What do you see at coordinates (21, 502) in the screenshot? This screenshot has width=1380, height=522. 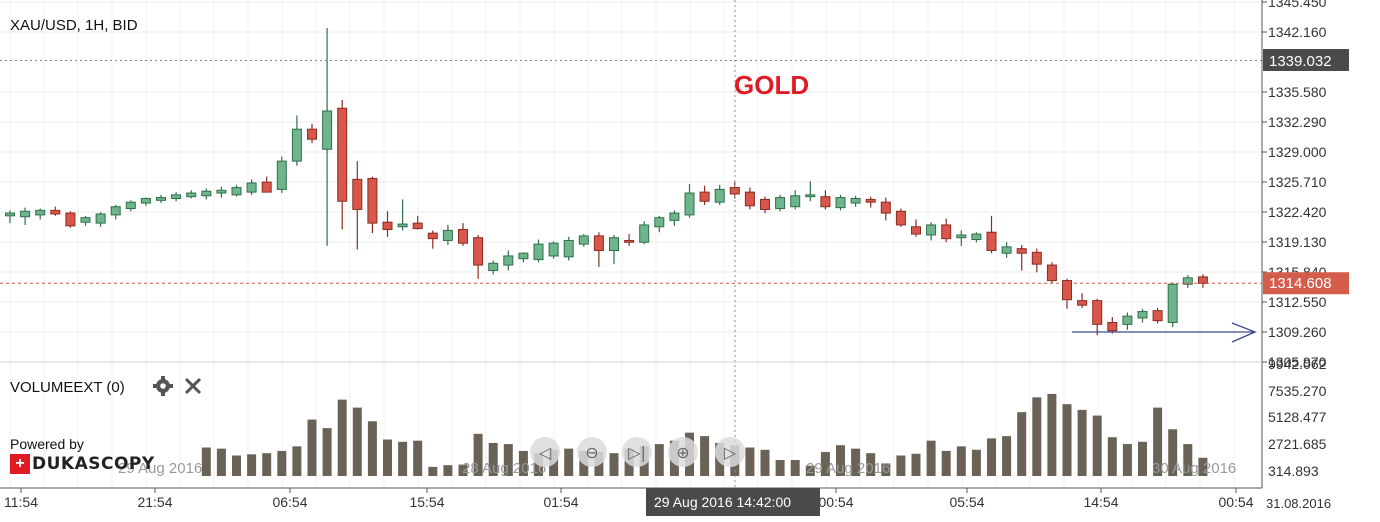 I see `time-tick-label: 11:54` at bounding box center [21, 502].